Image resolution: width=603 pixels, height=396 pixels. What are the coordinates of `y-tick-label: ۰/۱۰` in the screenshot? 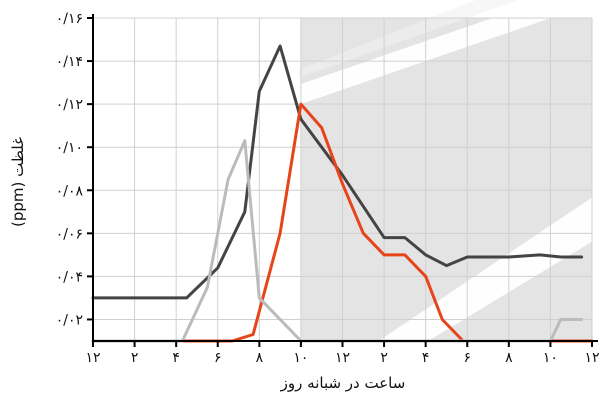 It's located at (69, 148).